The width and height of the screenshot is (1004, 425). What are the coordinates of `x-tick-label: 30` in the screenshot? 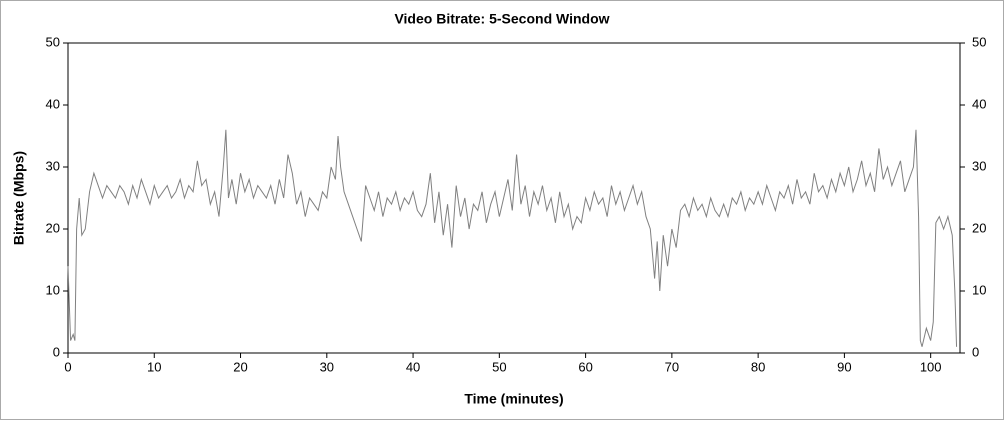 It's located at (327, 366).